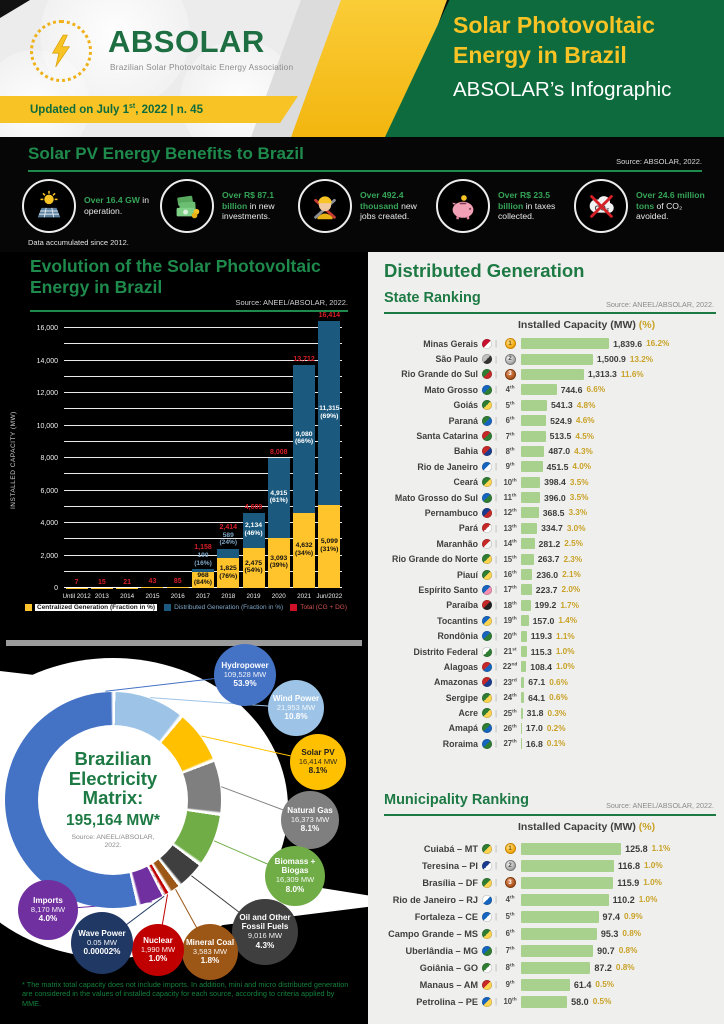  I want to click on state-row: Pará | 13th 334.7 3.0%, so click(547, 528).